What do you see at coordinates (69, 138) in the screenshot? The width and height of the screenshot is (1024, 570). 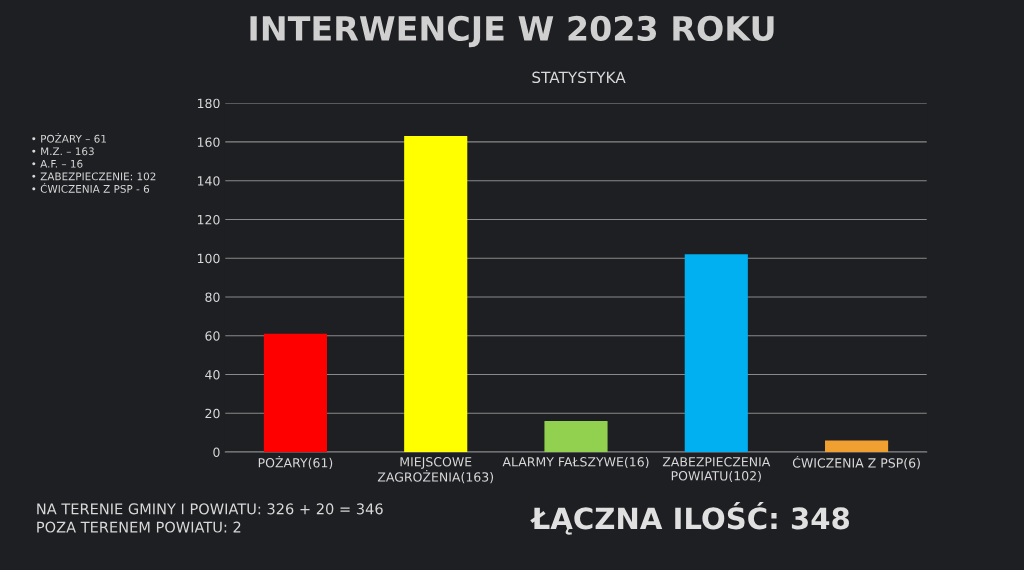 I see `text: • POŻARY – 61` at bounding box center [69, 138].